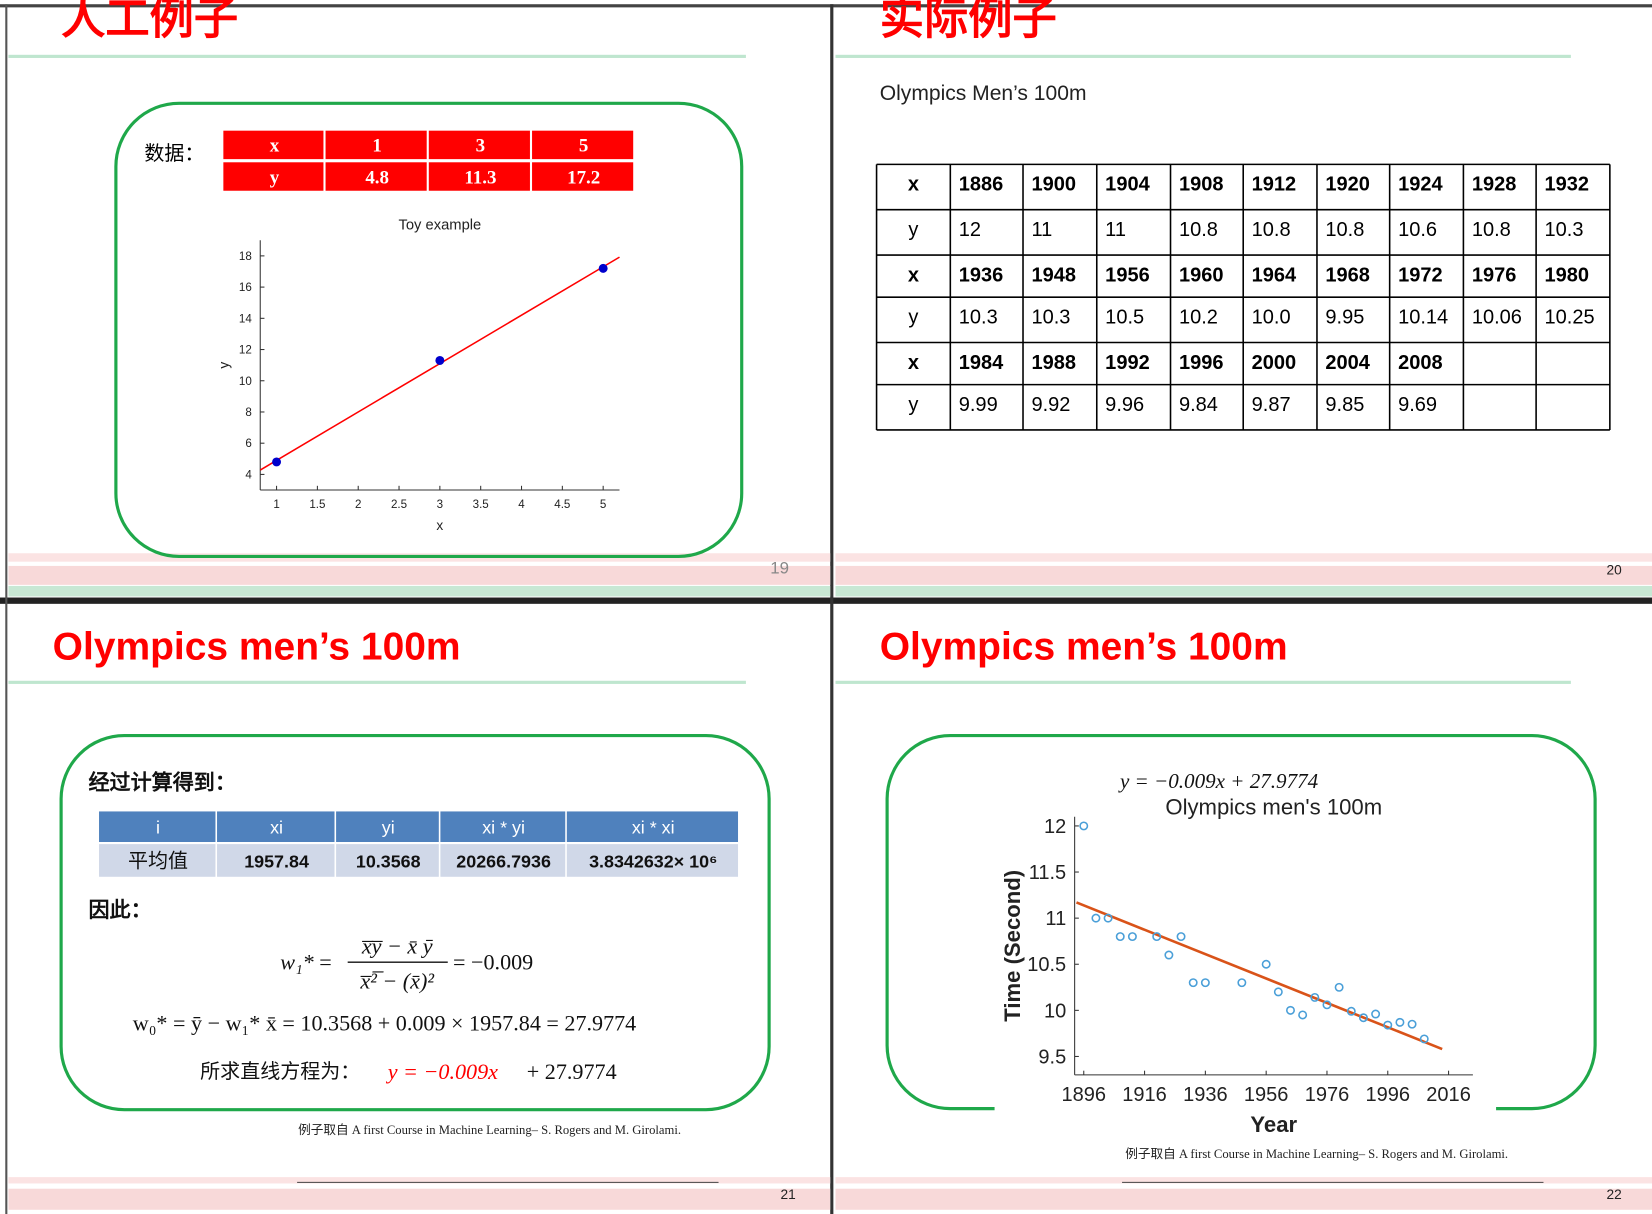 The image size is (1652, 1214). What do you see at coordinates (1203, 682) in the screenshot?
I see `title-rule` at bounding box center [1203, 682].